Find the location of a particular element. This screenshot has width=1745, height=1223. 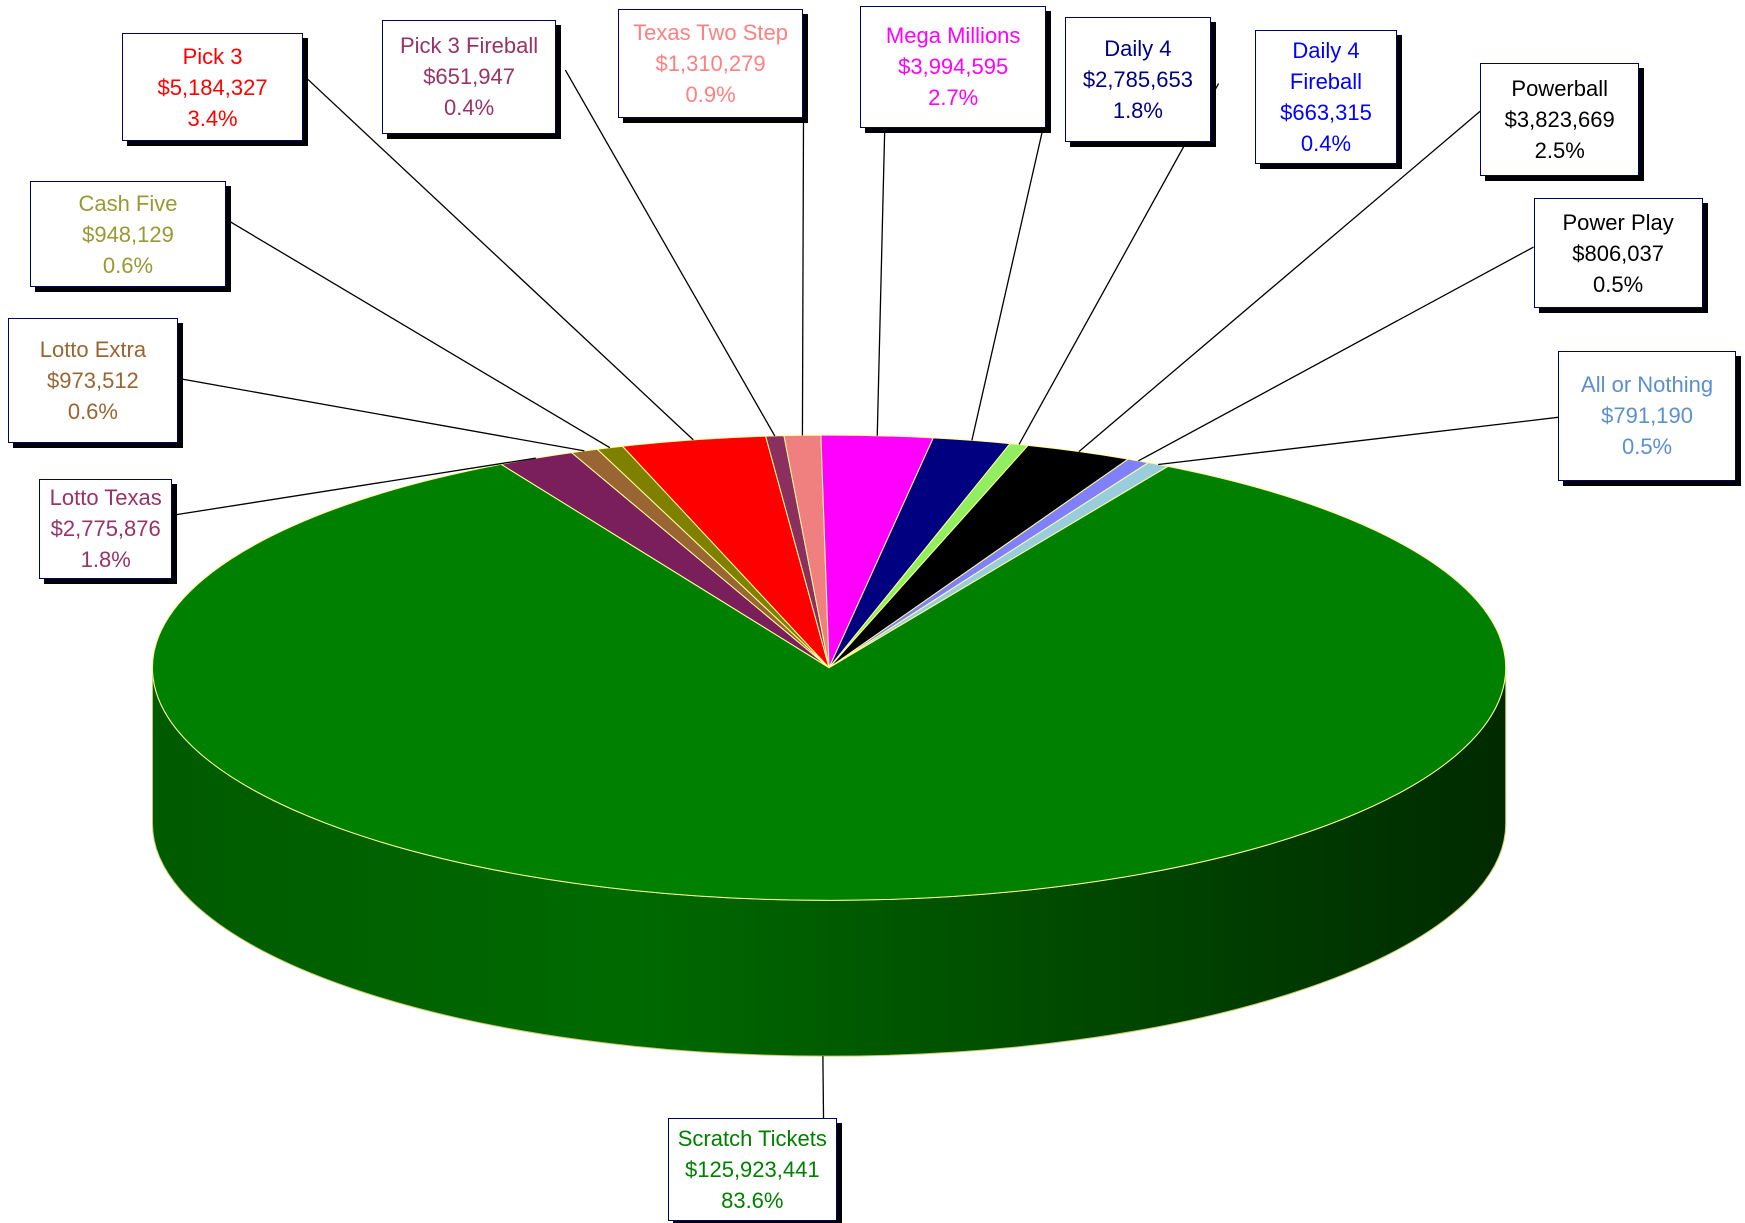

data-label: All or Nothing $791,190 0.5% is located at coordinates (1647, 415).